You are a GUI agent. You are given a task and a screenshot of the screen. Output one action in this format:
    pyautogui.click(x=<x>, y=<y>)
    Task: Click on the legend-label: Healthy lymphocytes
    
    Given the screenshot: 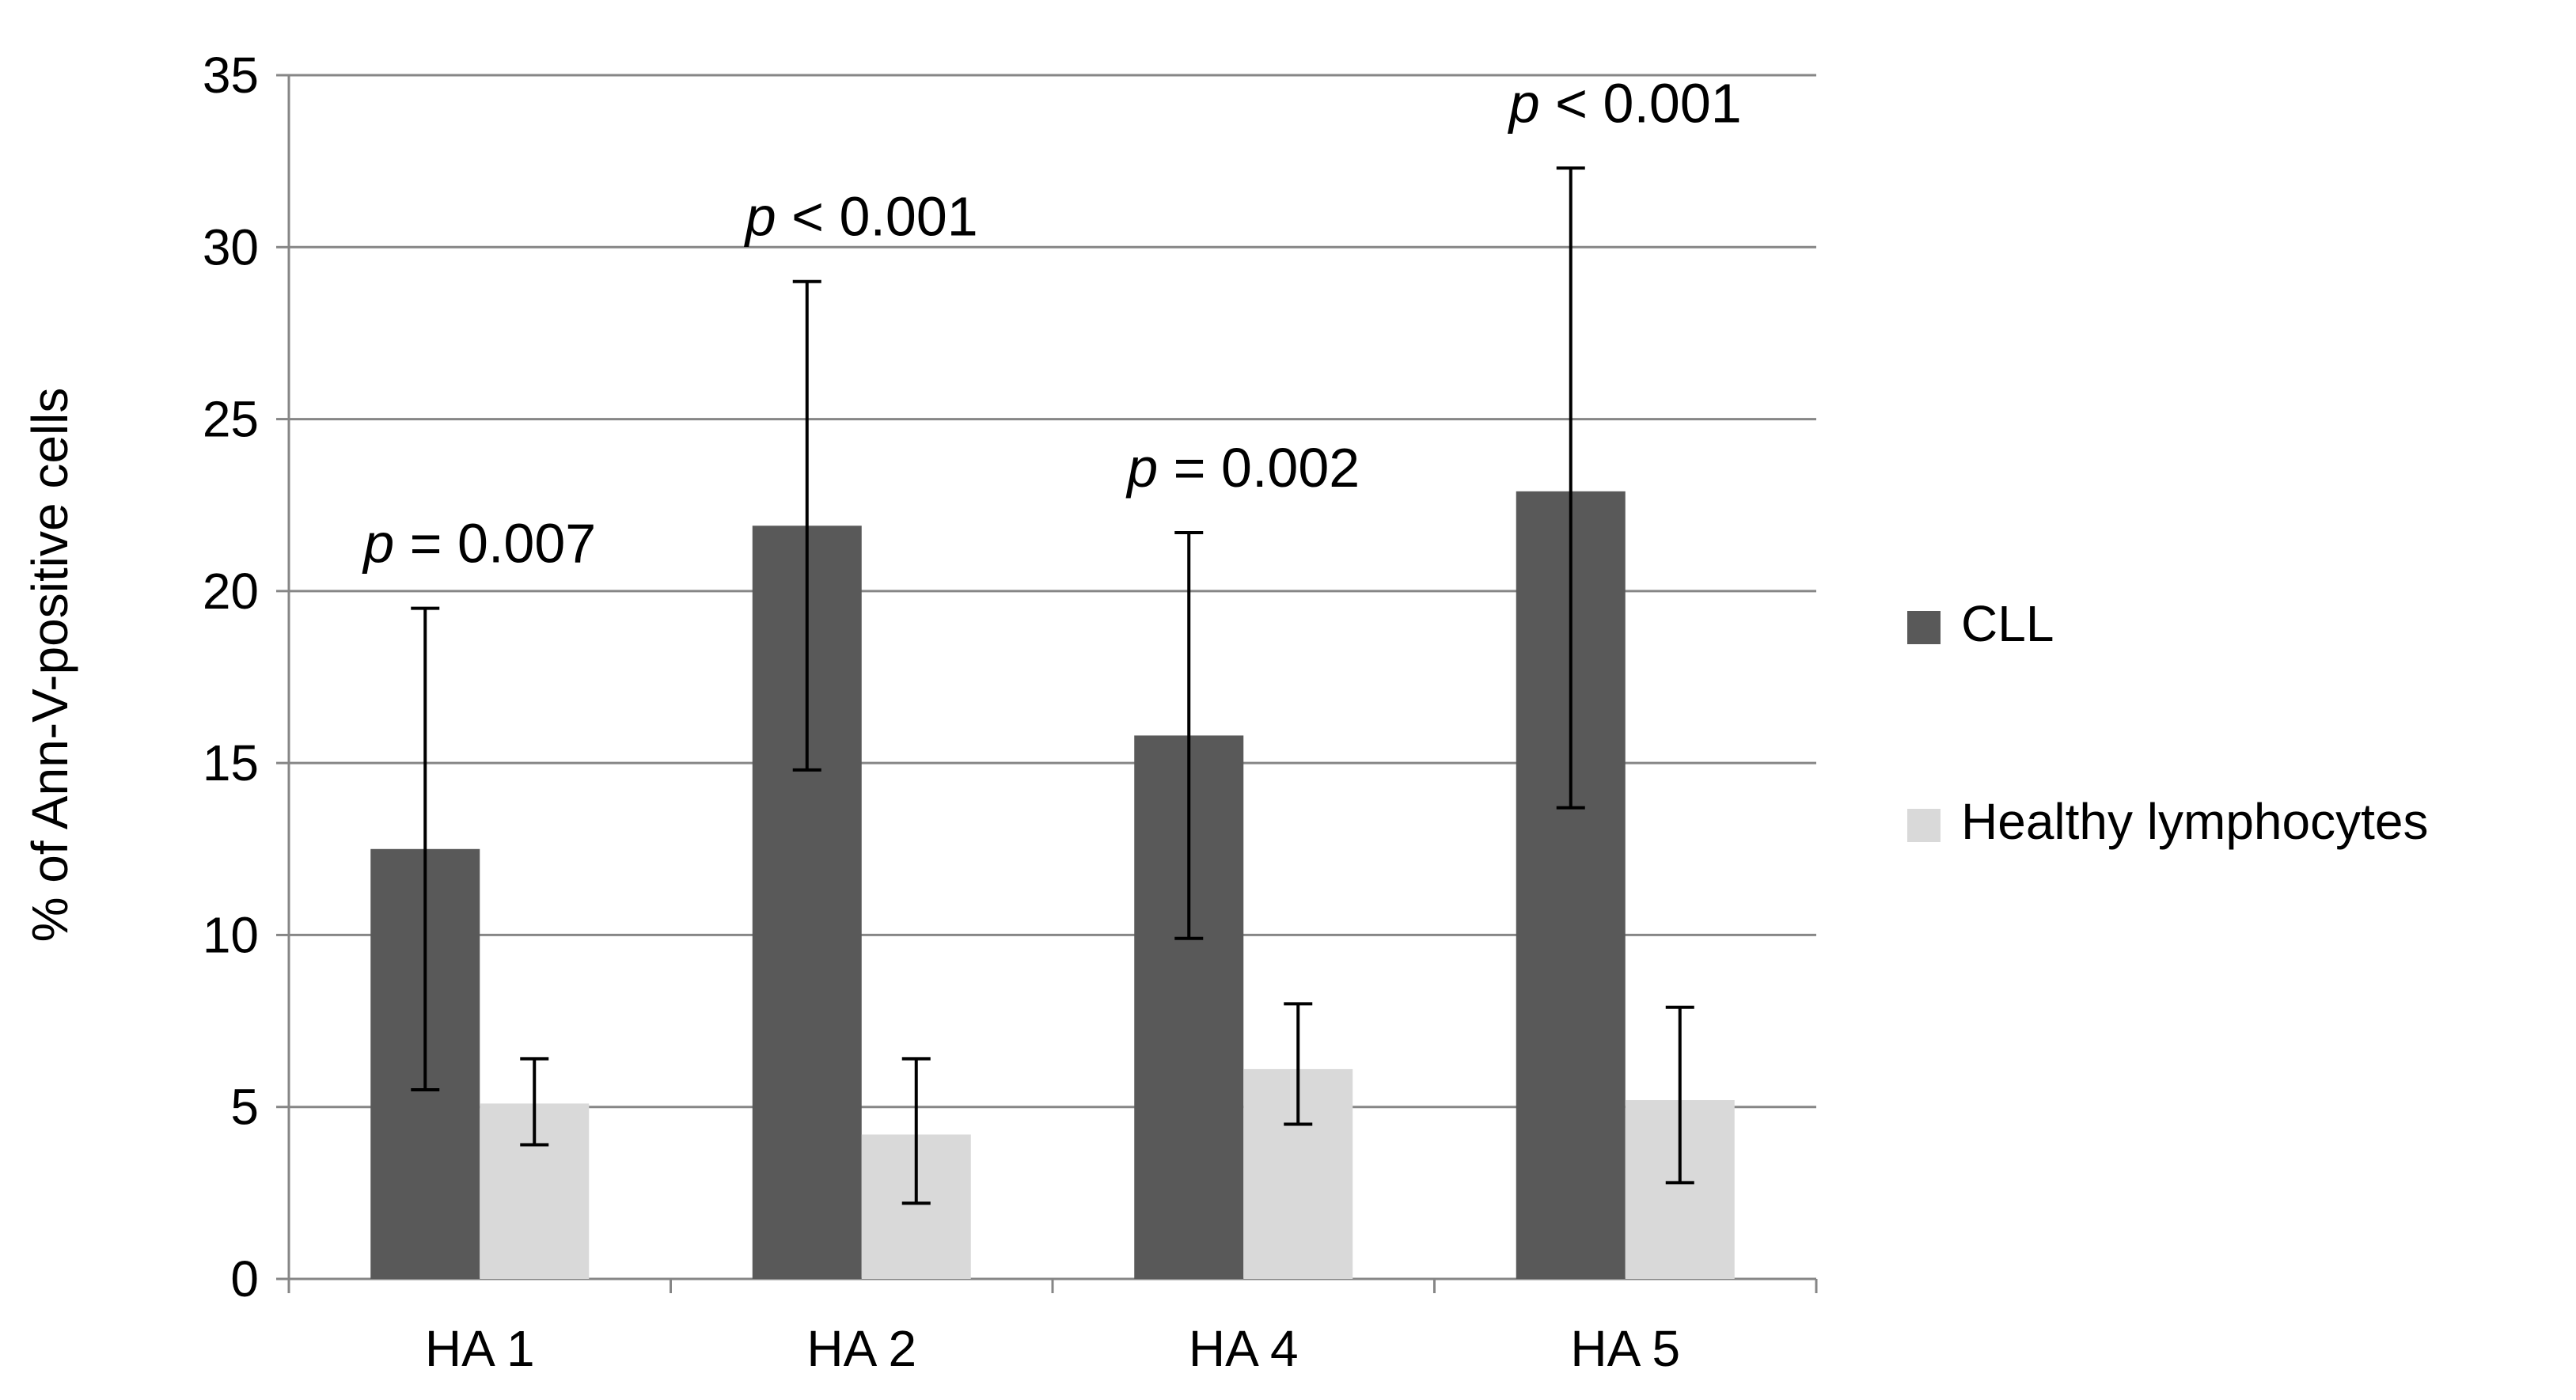 What is the action you would take?
    pyautogui.click(x=2194, y=821)
    